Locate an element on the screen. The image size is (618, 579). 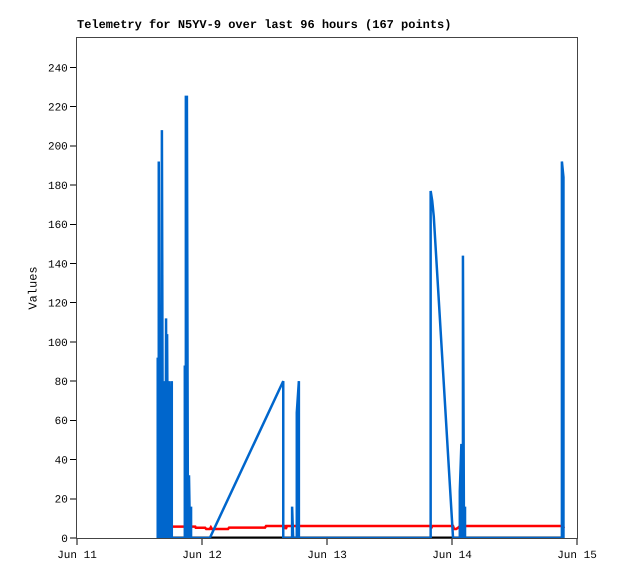
y-tick-label: 100 is located at coordinates (58, 344).